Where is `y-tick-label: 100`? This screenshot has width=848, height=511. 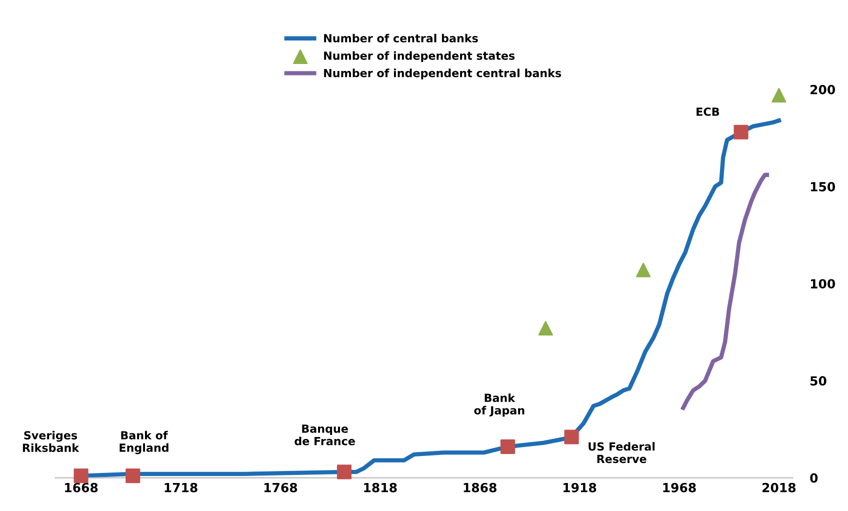
y-tick-label: 100 is located at coordinates (823, 284).